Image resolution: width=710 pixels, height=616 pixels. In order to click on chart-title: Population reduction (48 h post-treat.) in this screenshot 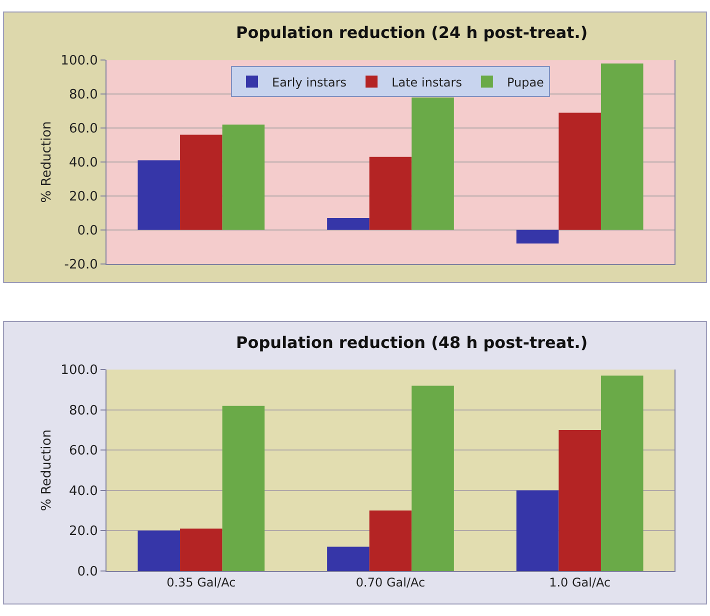, I will do `click(412, 342)`.